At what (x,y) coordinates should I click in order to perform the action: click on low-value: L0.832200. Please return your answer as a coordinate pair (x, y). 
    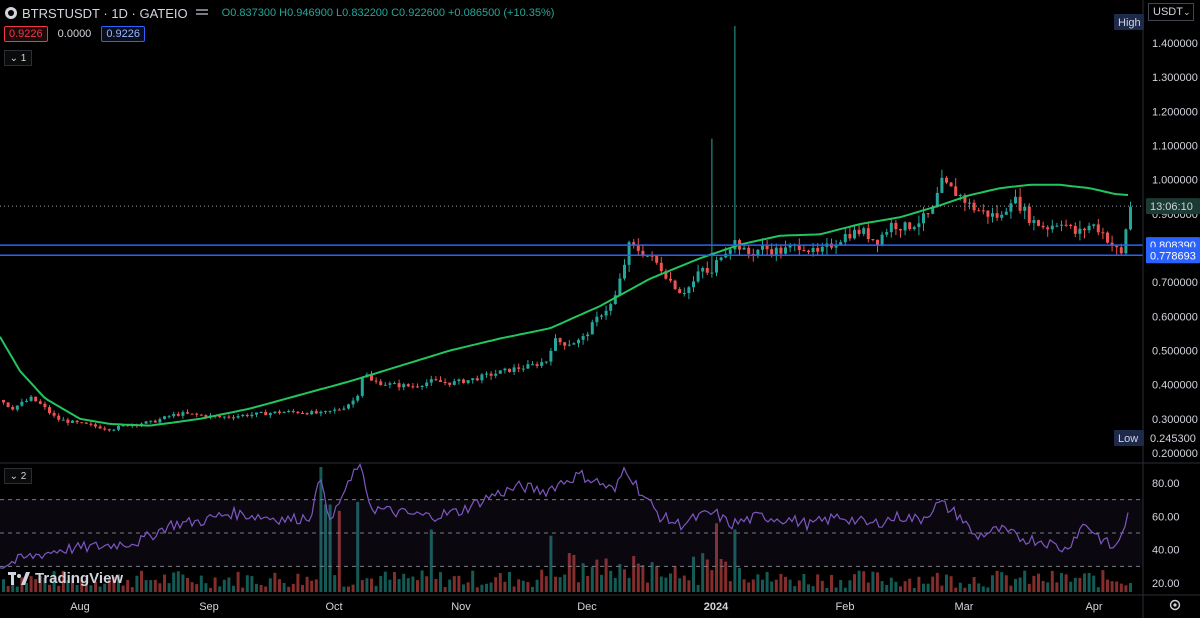
    Looking at the image, I should click on (362, 13).